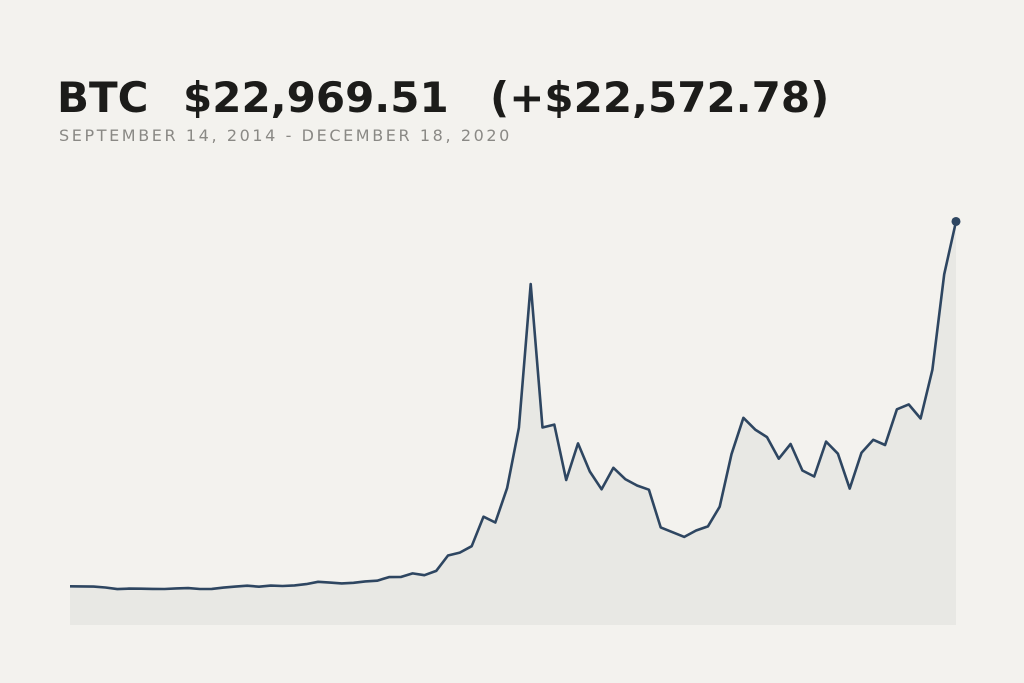 The height and width of the screenshot is (683, 1024). What do you see at coordinates (956, 221) in the screenshot?
I see `last-point` at bounding box center [956, 221].